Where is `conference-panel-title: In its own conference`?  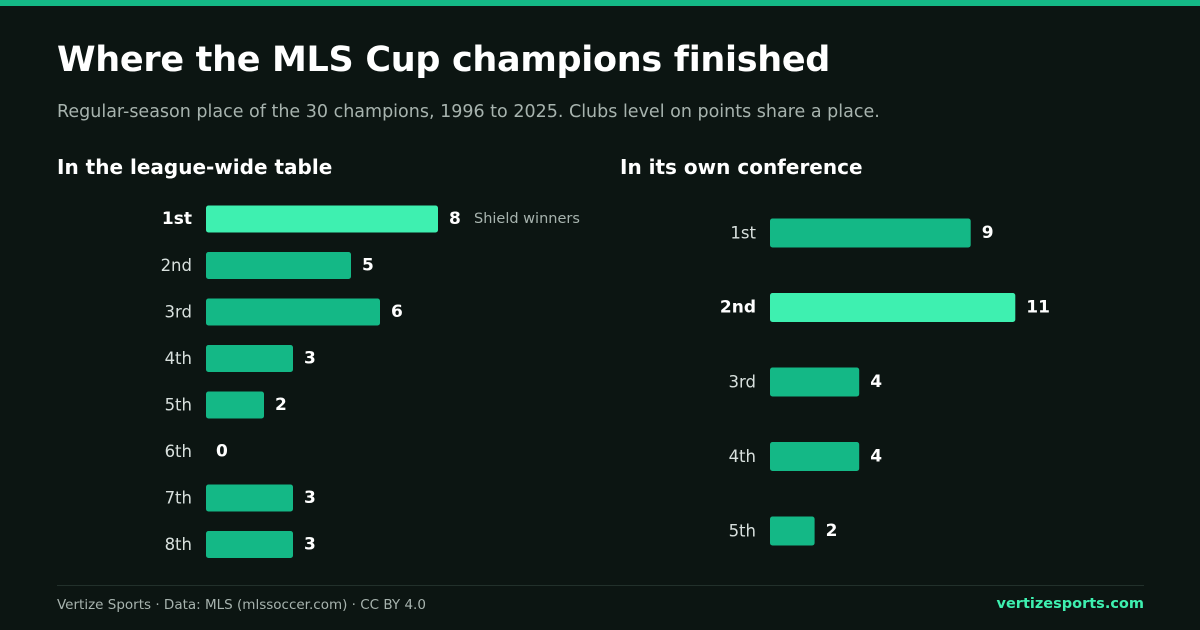
conference-panel-title: In its own conference is located at coordinates (741, 167).